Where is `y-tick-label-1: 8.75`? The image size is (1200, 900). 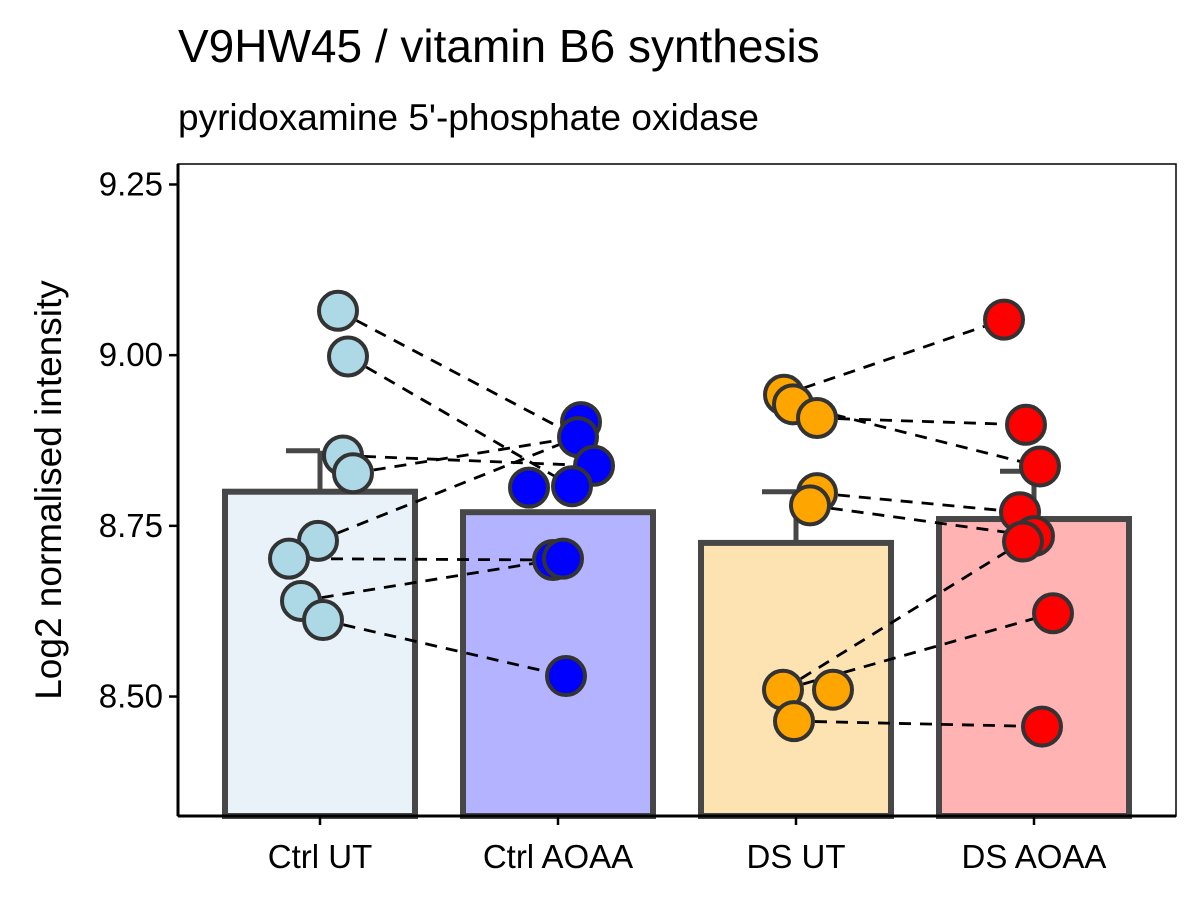 y-tick-label-1: 8.75 is located at coordinates (131, 525).